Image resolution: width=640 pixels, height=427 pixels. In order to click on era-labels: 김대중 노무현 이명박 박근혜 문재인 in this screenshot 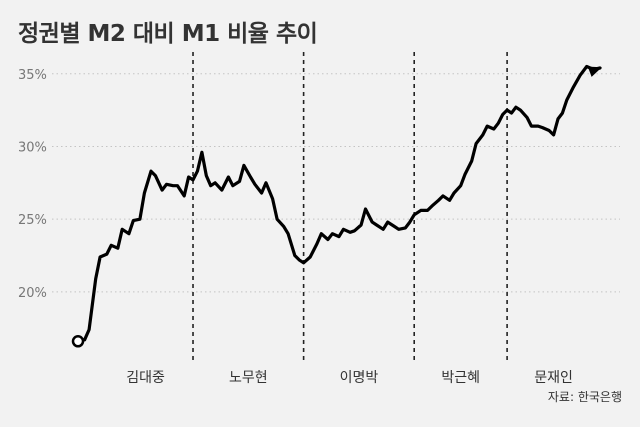, I will do `click(349, 378)`.